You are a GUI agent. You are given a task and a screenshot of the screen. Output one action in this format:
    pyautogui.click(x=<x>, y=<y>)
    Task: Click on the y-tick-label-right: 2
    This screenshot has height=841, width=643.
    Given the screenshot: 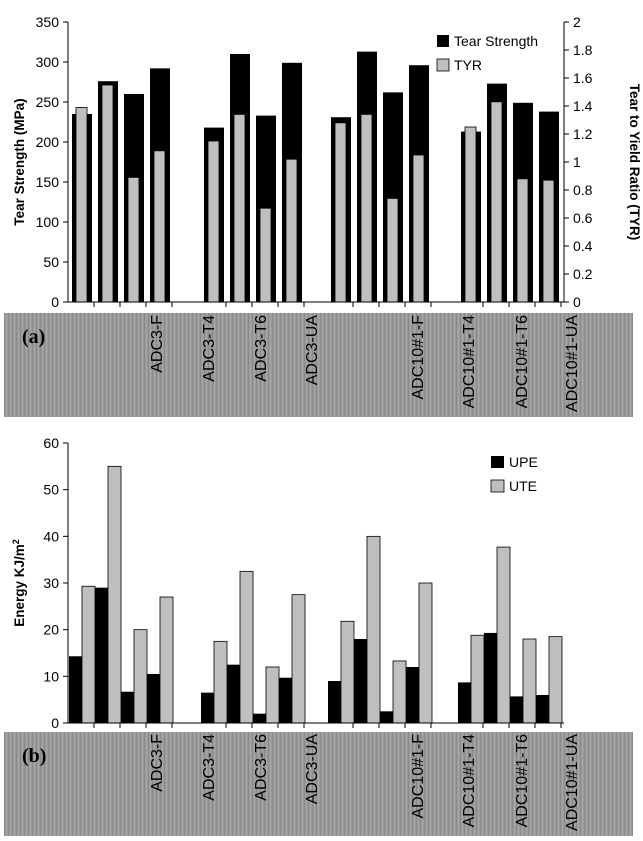 What is the action you would take?
    pyautogui.click(x=577, y=22)
    